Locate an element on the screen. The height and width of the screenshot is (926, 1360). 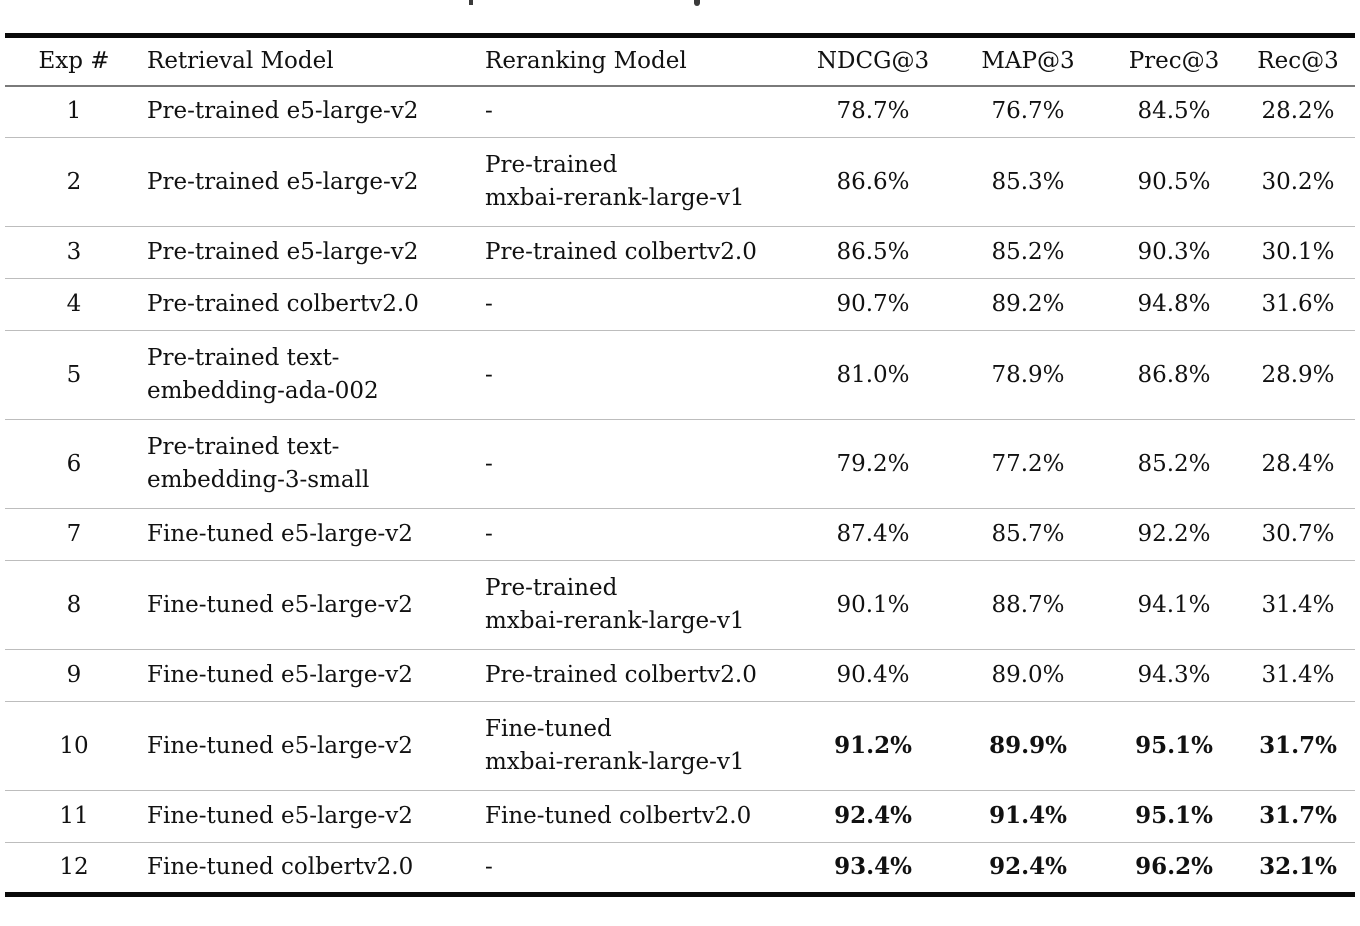
prec-cell: 96.2% is located at coordinates (1174, 867).